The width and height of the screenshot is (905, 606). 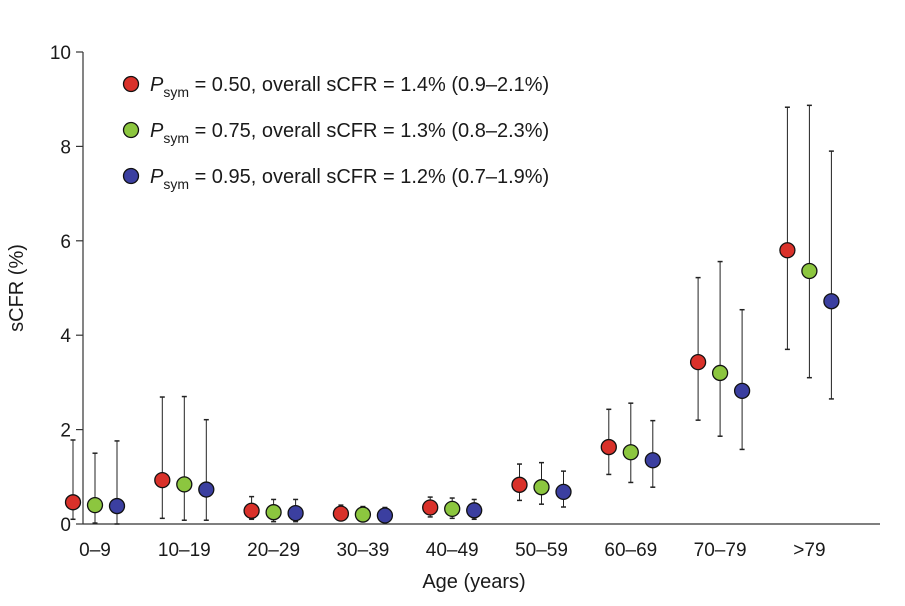 I want to click on x-tick-label: 70–79, so click(x=720, y=550).